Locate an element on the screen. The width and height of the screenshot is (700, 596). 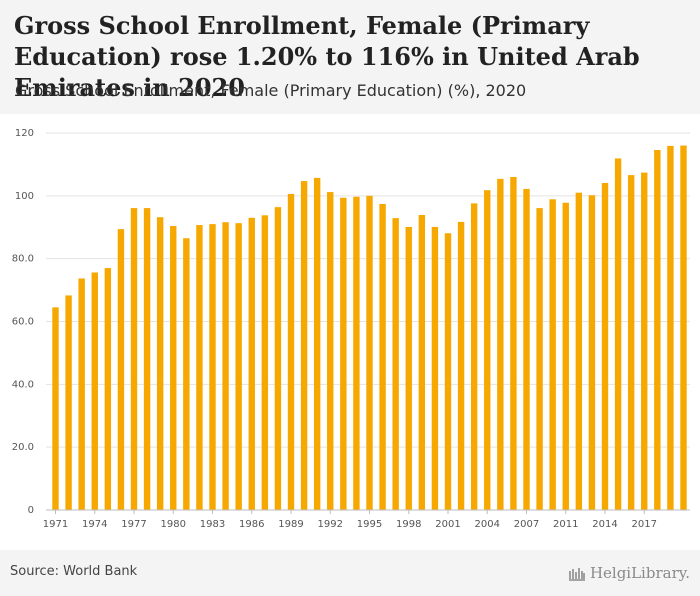
library-icon is located at coordinates (576, 574).